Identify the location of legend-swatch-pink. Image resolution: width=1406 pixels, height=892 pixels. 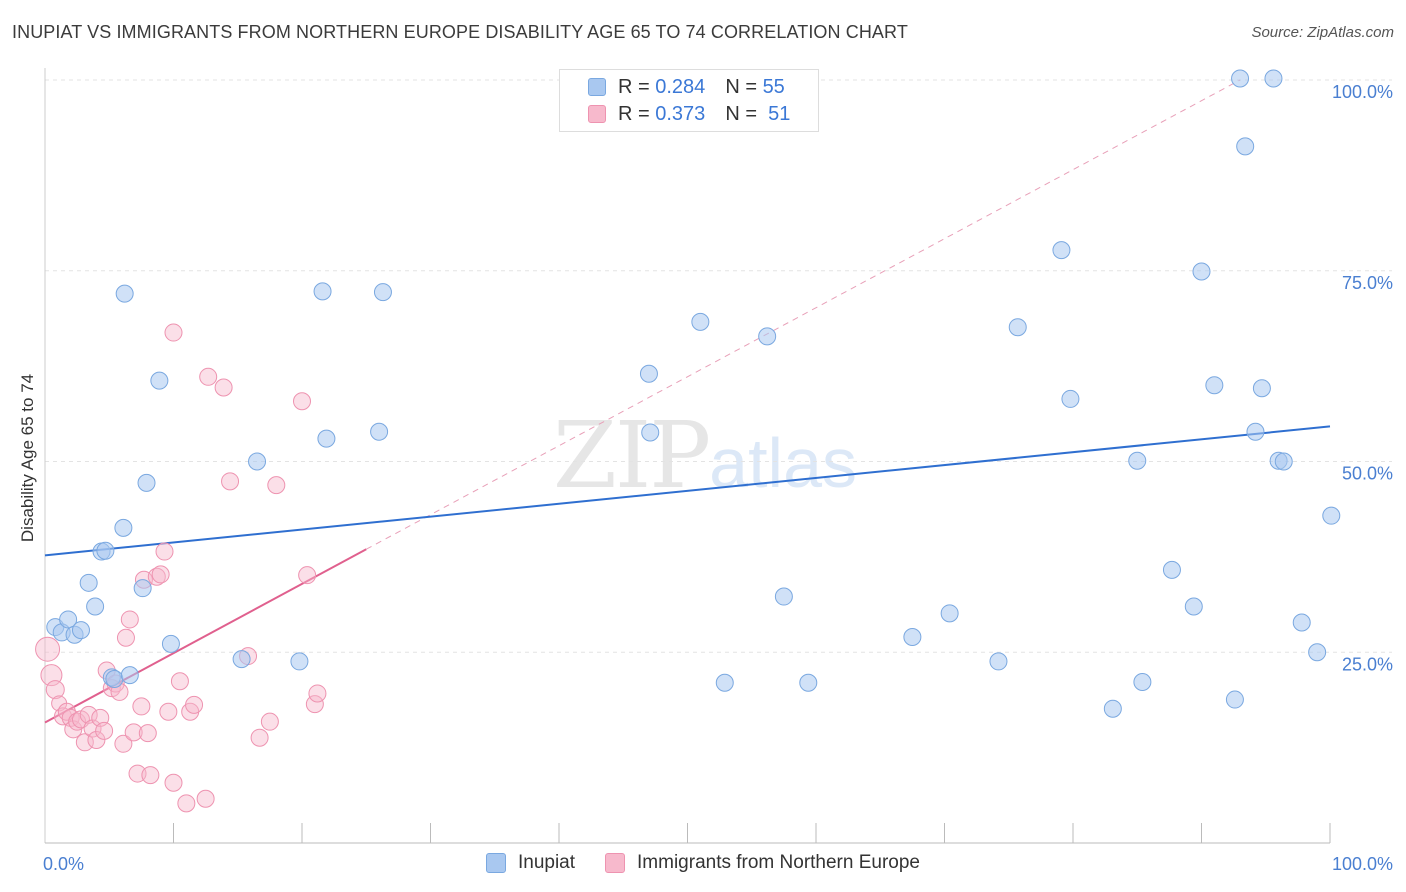
(597, 114).